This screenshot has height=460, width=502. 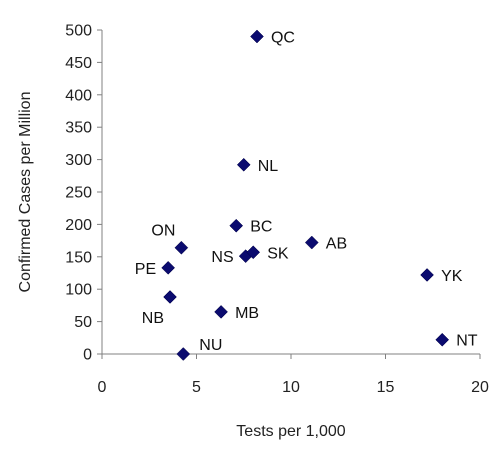 What do you see at coordinates (78, 225) in the screenshot?
I see `y-tick-label: 200` at bounding box center [78, 225].